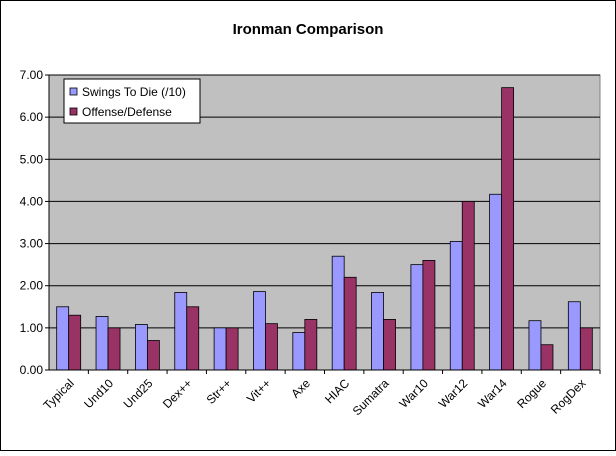 The height and width of the screenshot is (456, 616). Describe the element at coordinates (32, 328) in the screenshot. I see `y-tick-label: 1.00` at that location.